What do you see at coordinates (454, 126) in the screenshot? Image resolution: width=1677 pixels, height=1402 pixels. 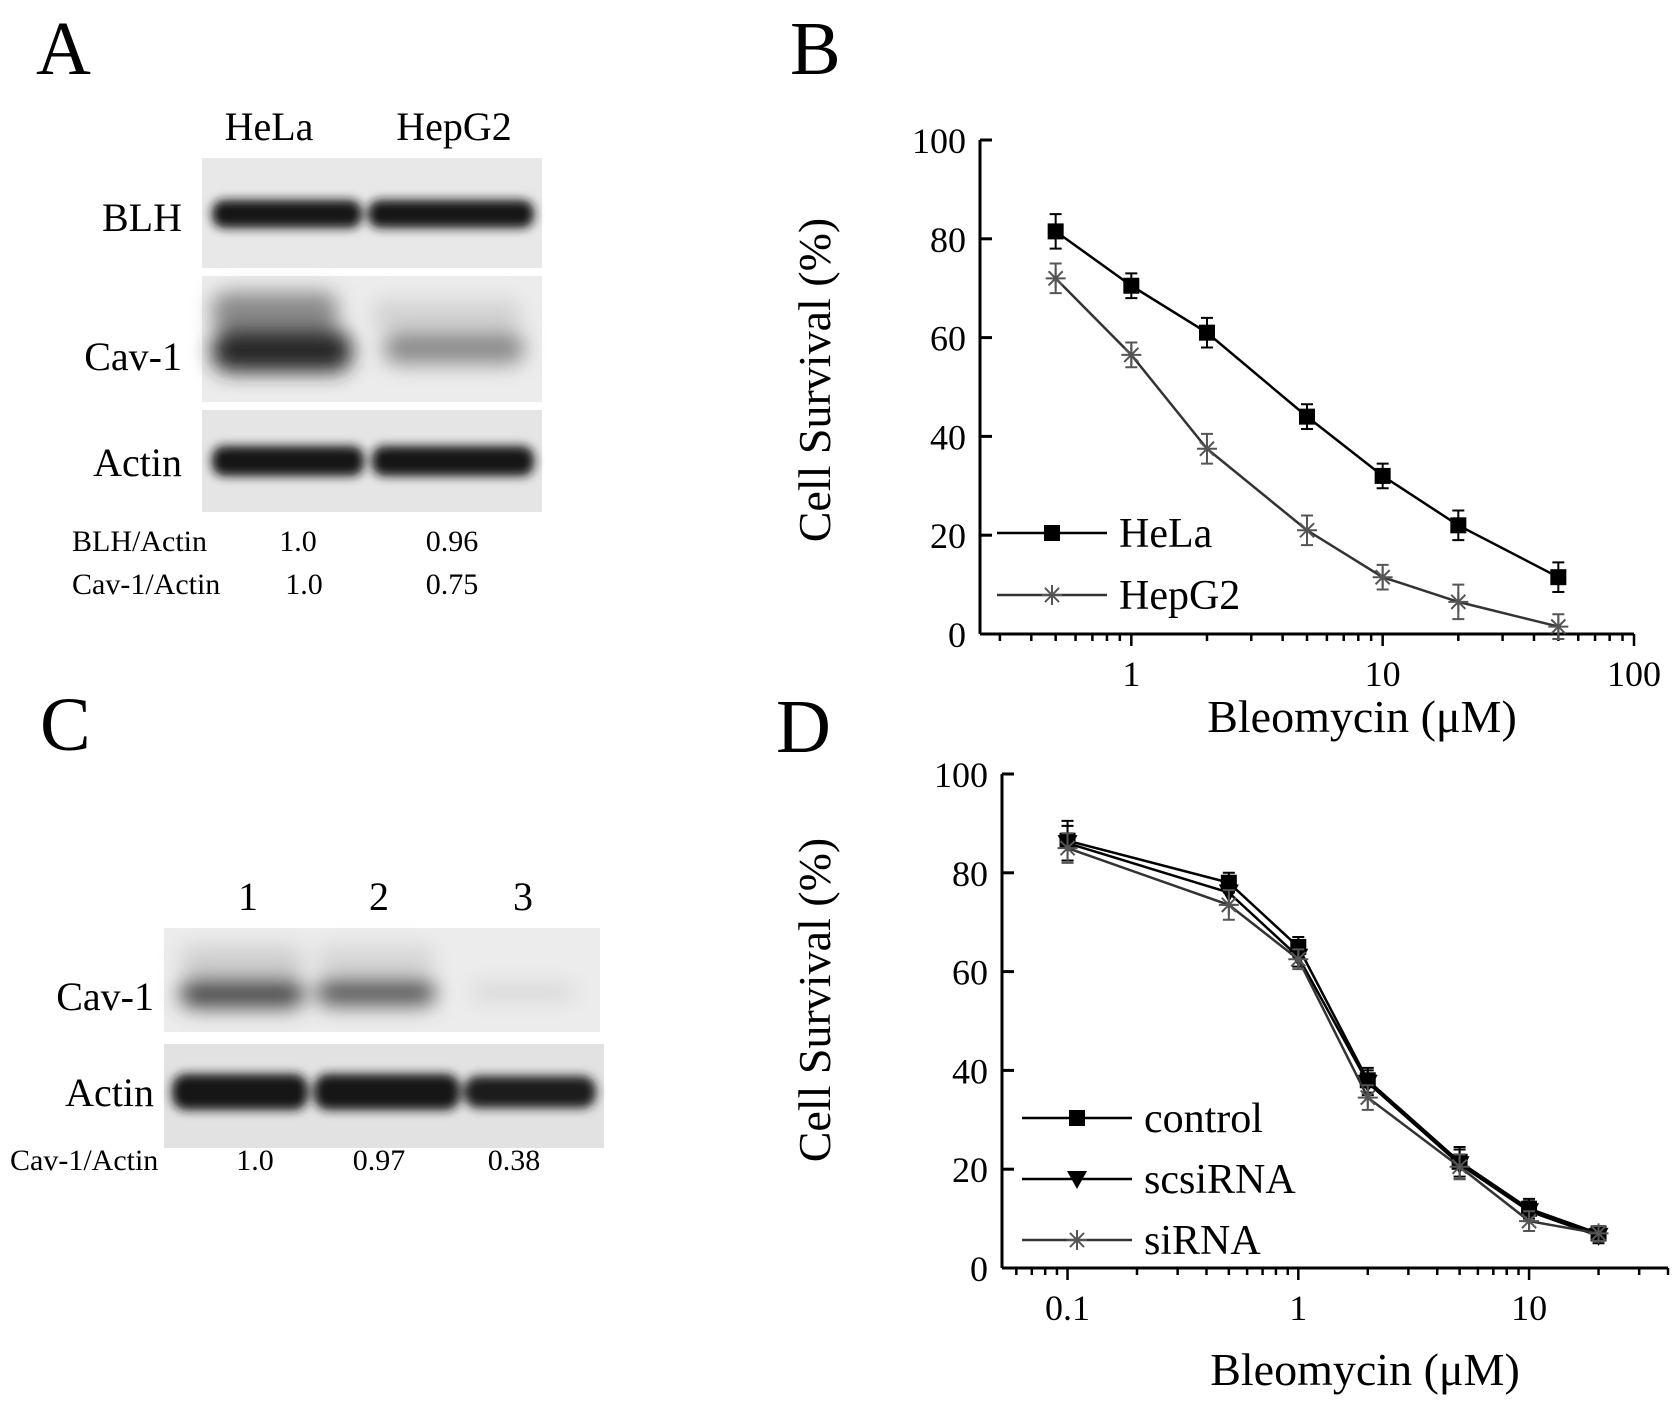 I see `lane-label-hepg2: HepG2` at bounding box center [454, 126].